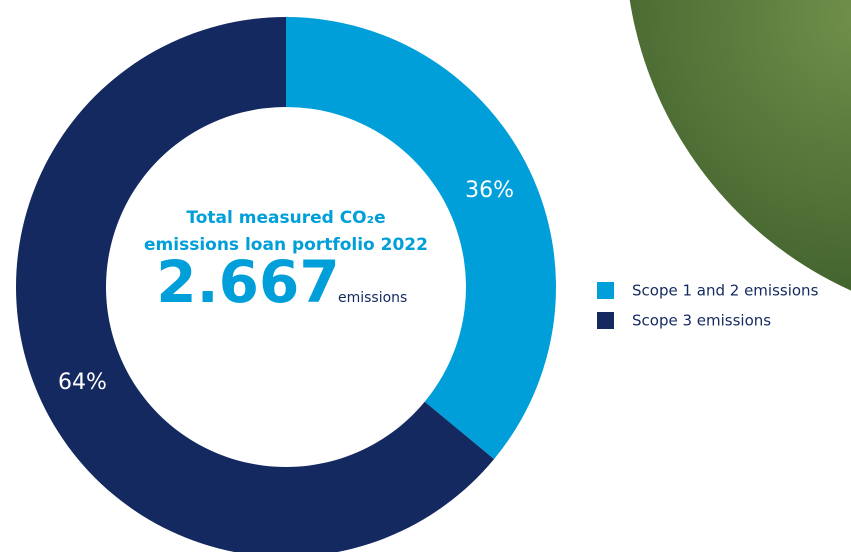 The height and width of the screenshot is (552, 851). I want to click on chart-title: Total measured CO₂e, so click(285, 218).